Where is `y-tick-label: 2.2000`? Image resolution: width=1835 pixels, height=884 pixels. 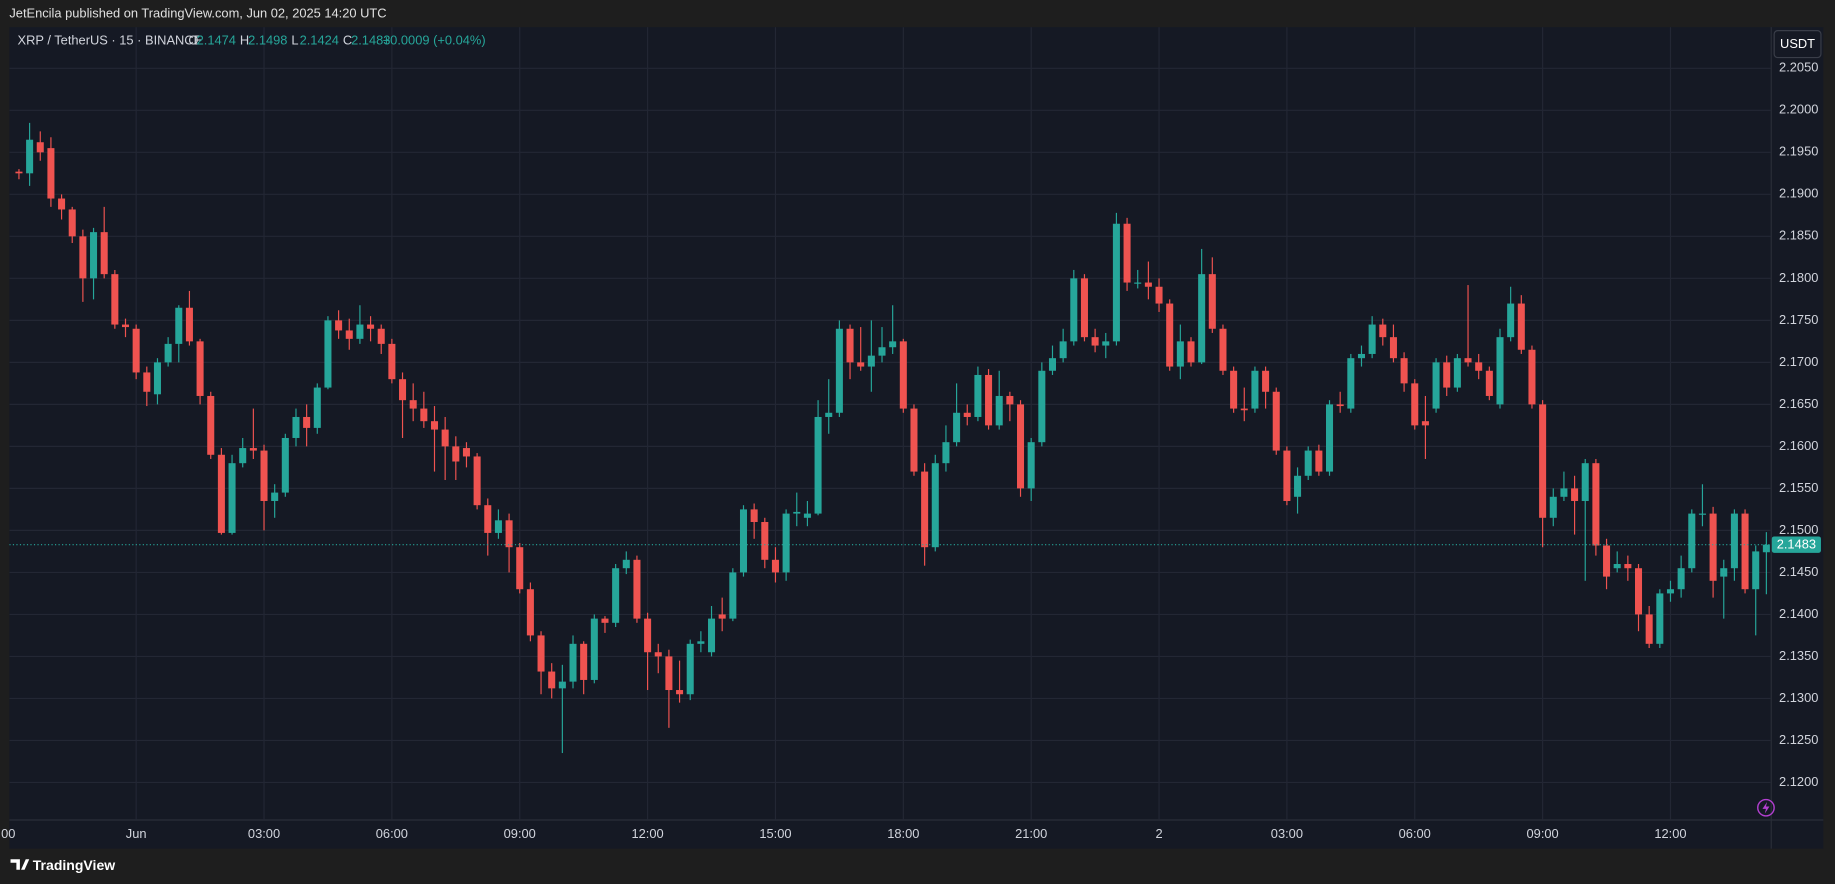 y-tick-label: 2.2000 is located at coordinates (1798, 109).